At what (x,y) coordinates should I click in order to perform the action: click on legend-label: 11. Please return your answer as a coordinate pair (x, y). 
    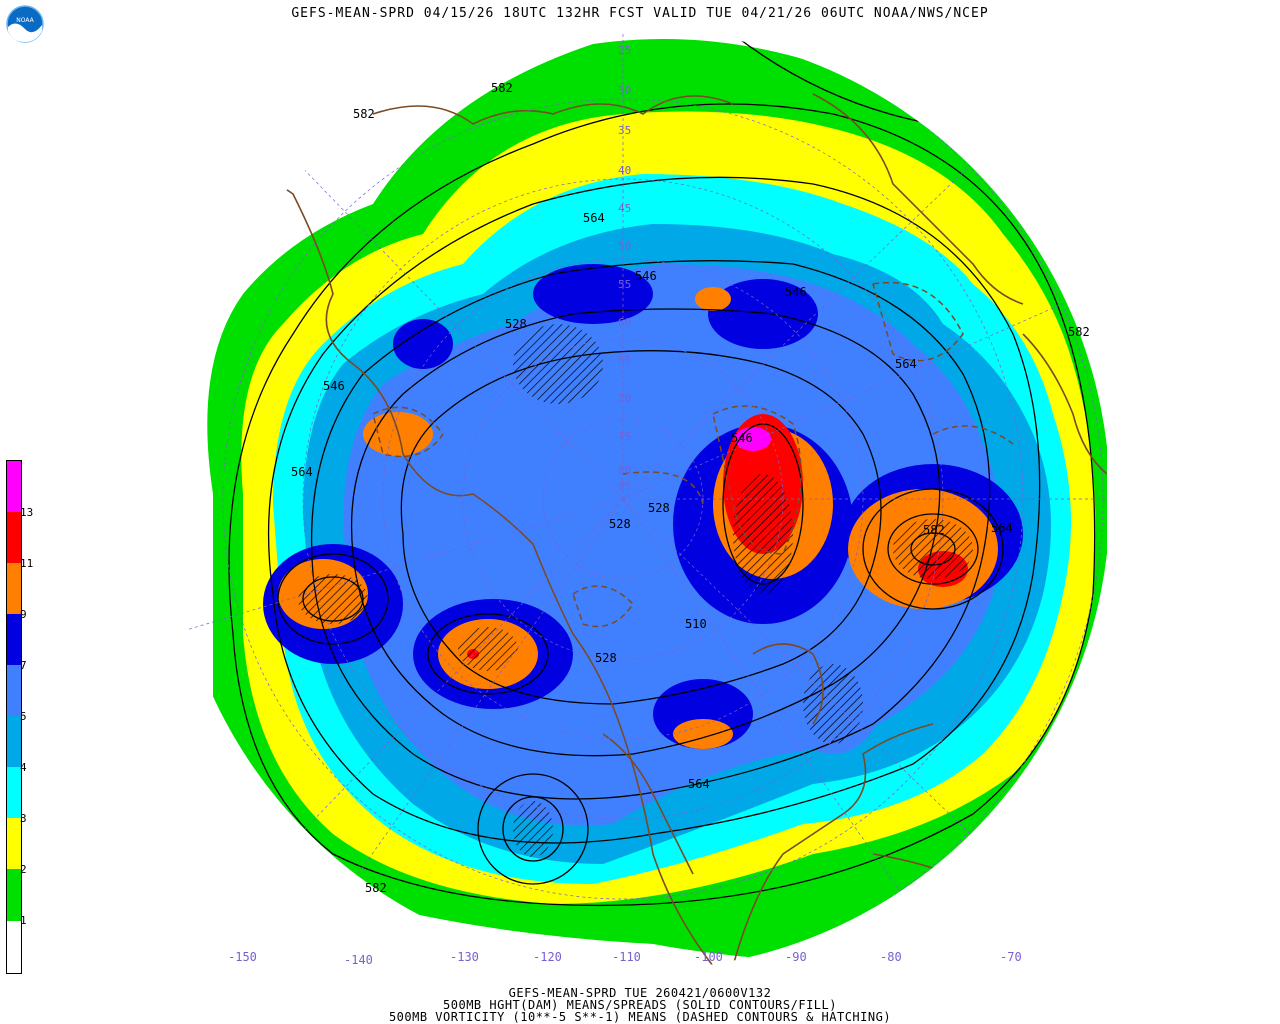
    Looking at the image, I should click on (27, 563).